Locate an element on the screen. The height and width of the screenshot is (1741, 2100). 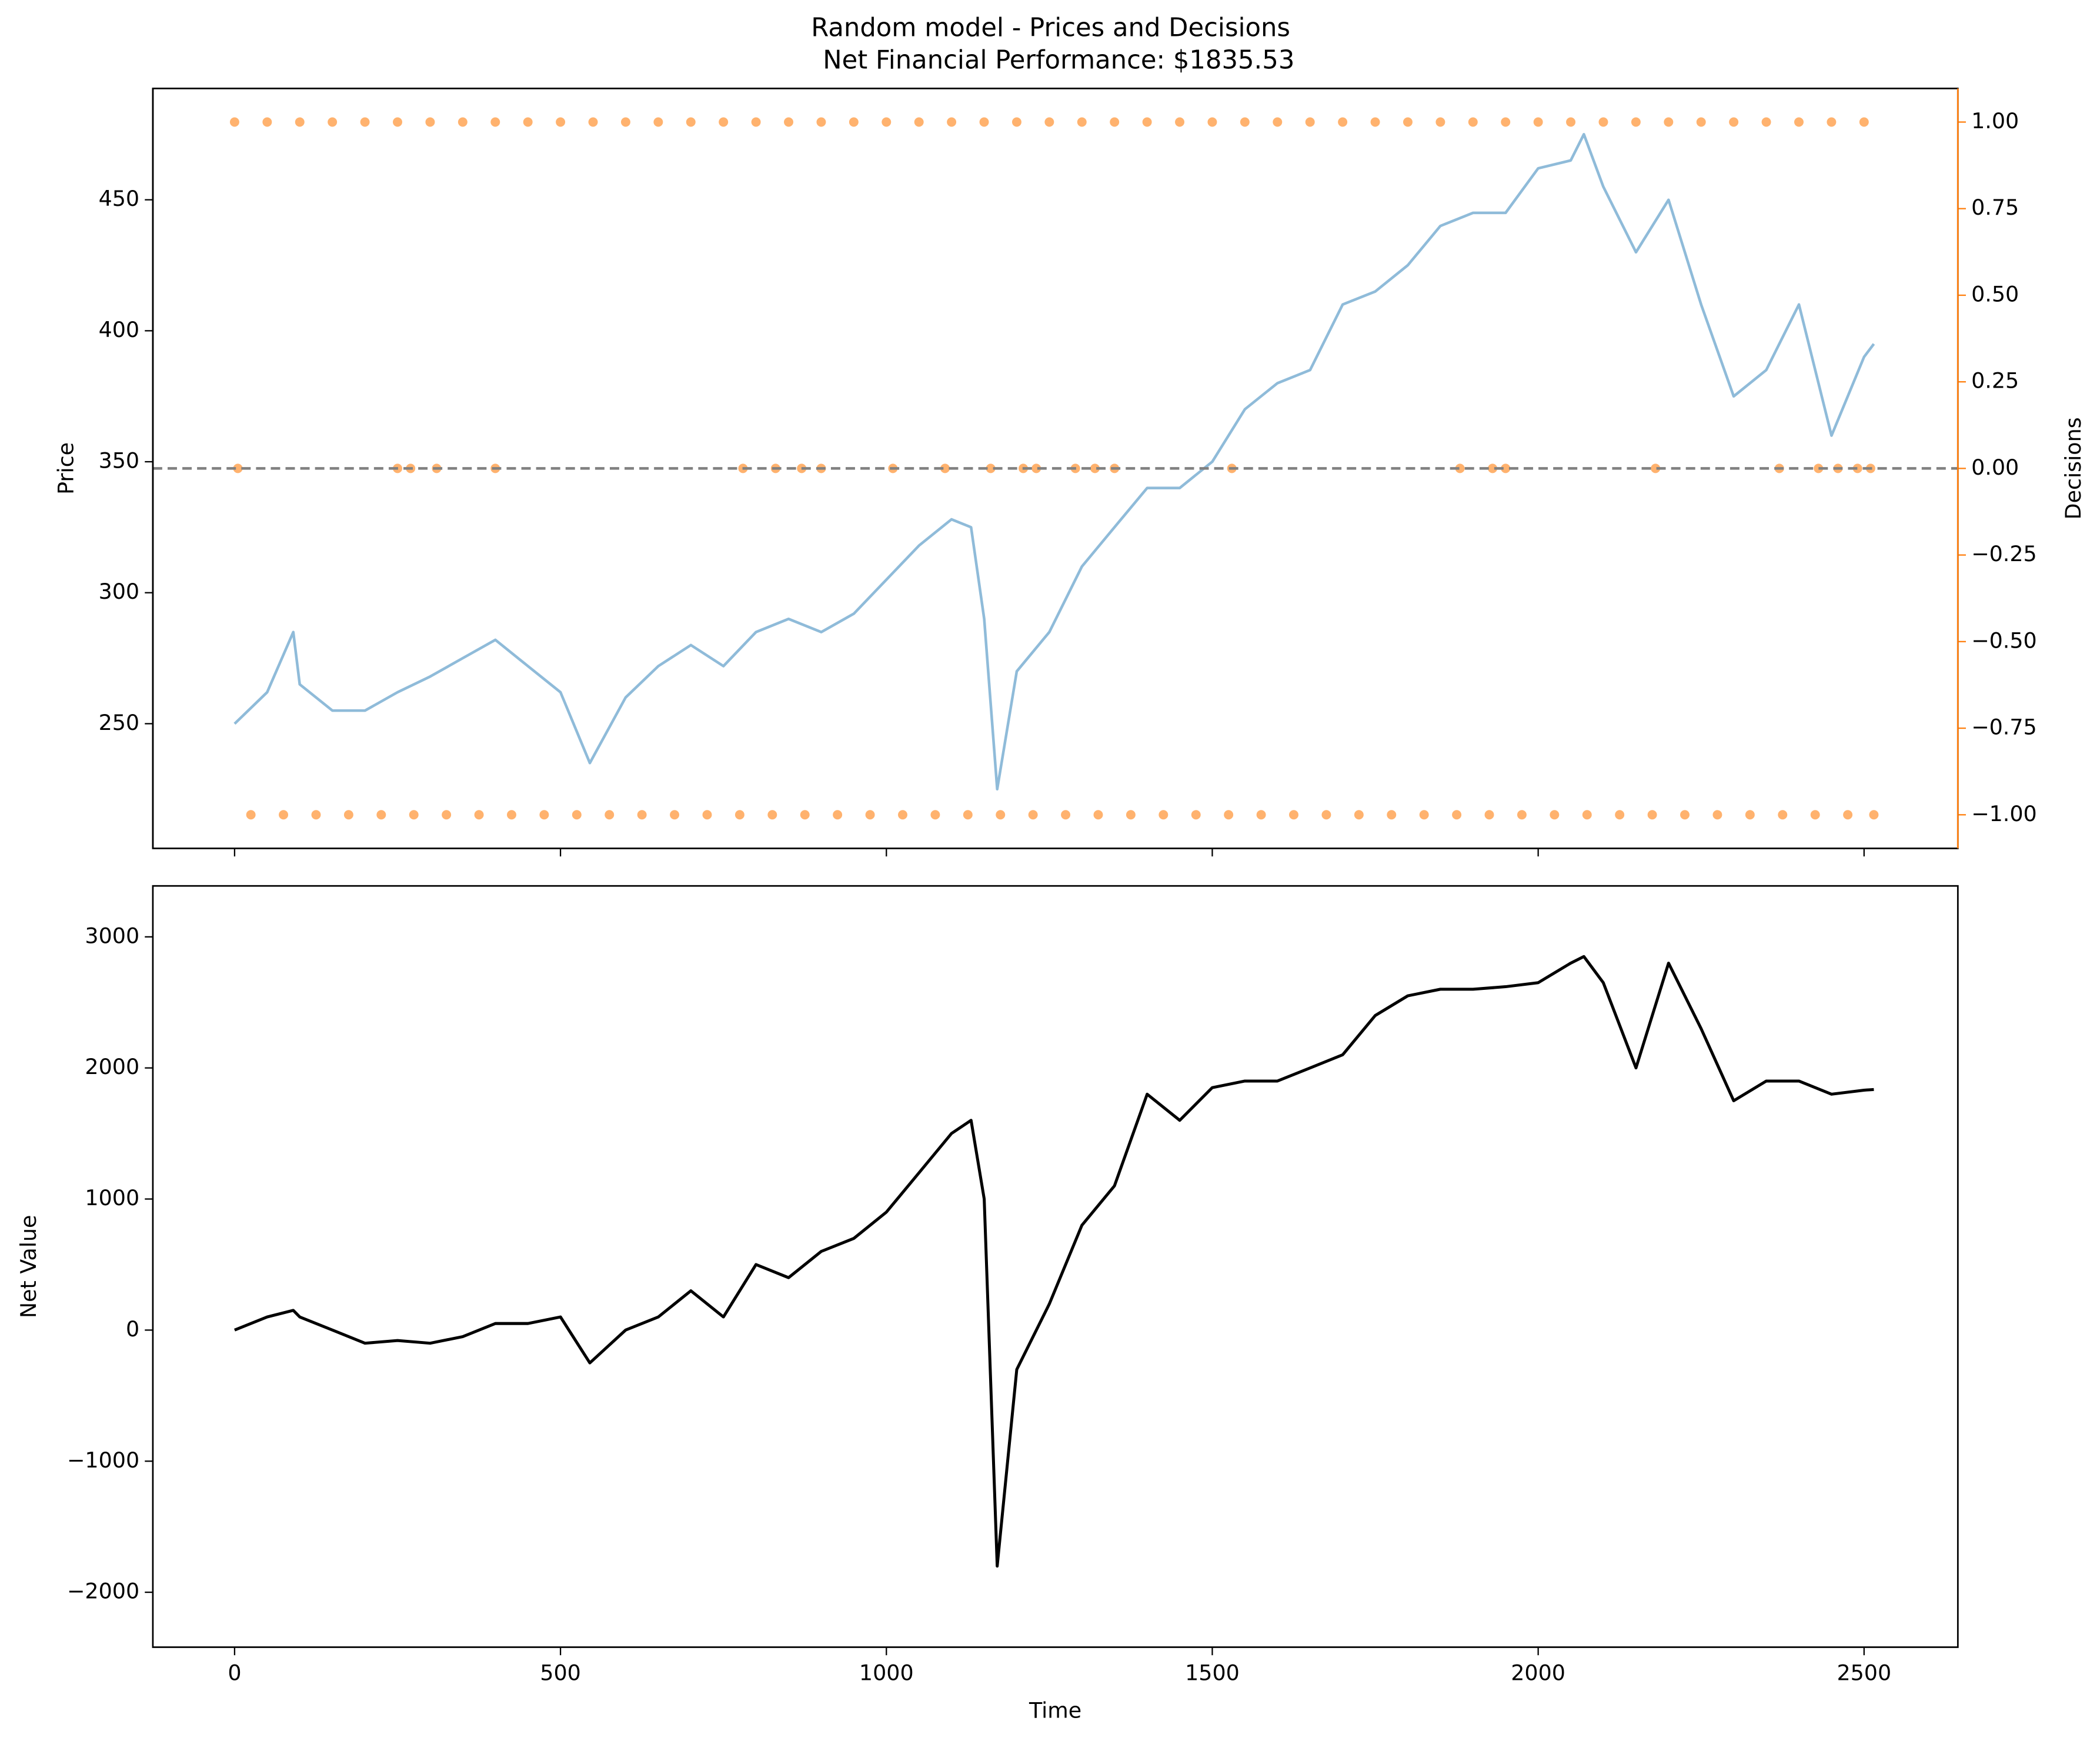
y-axis-label: Net Value is located at coordinates (28, 1267).